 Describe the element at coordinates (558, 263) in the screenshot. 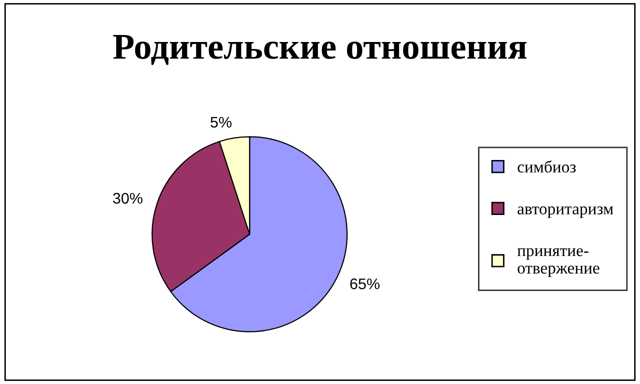

I see `legend-label: принятие- отвержение` at that location.